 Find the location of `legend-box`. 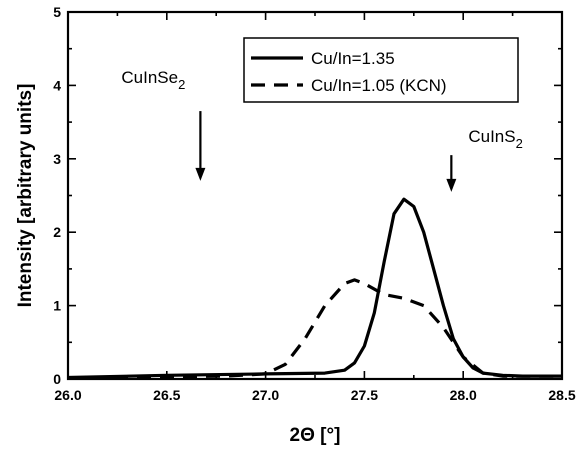

legend-box is located at coordinates (381, 70).